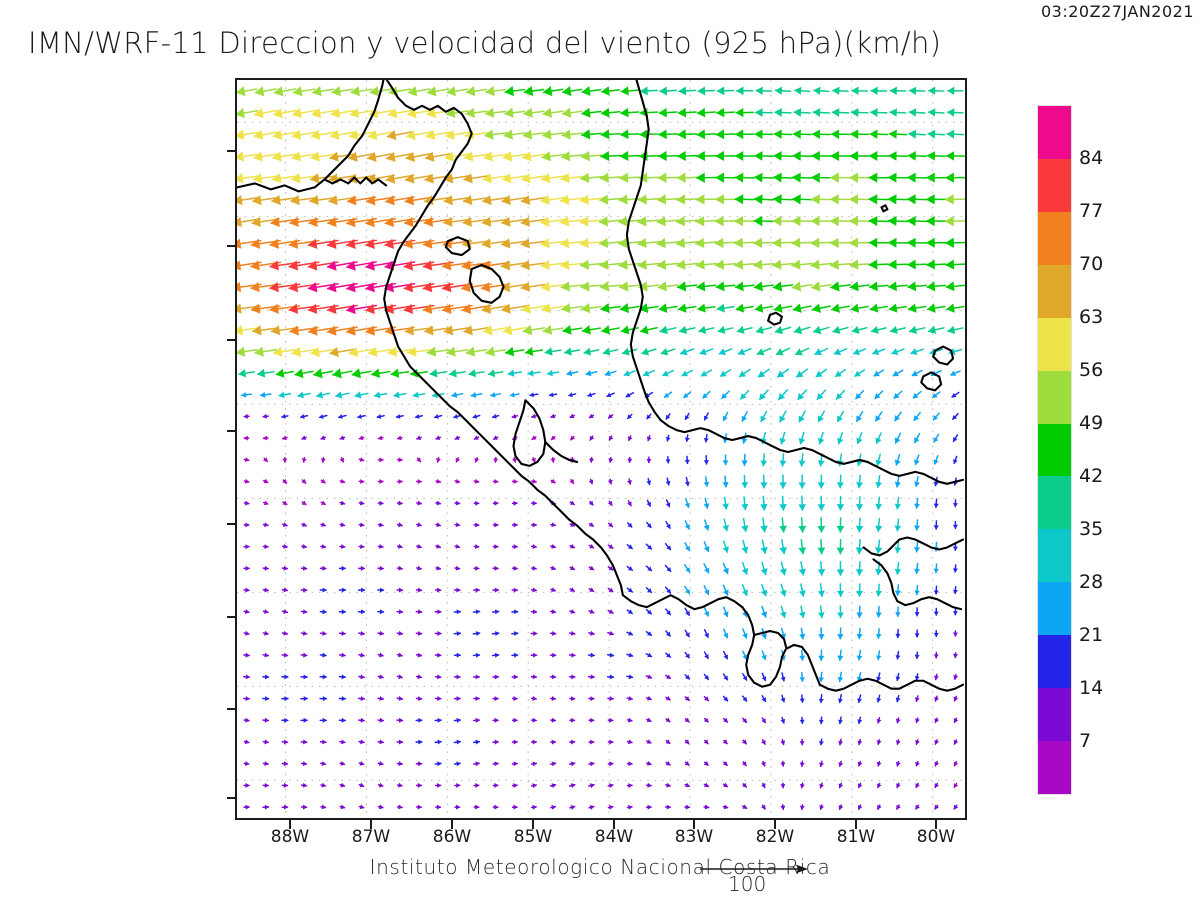  What do you see at coordinates (1091, 582) in the screenshot?
I see `cb-label-28: 28` at bounding box center [1091, 582].